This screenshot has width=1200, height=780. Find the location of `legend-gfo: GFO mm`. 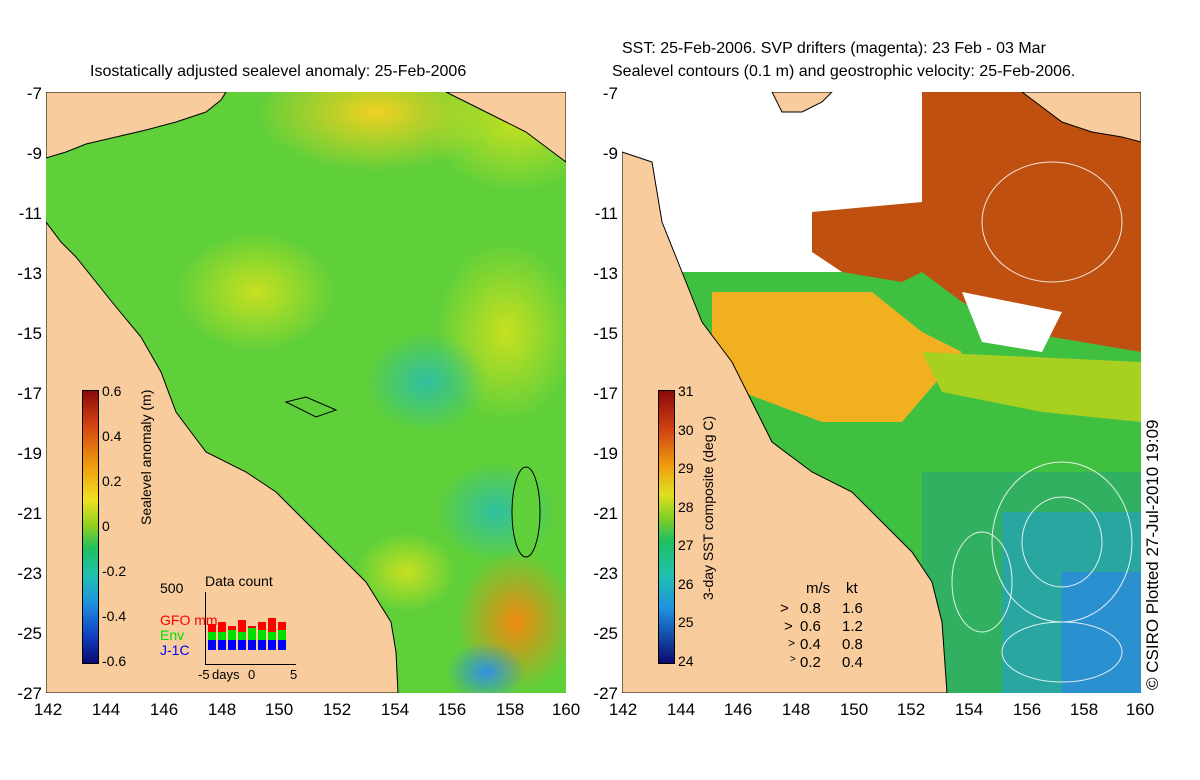

legend-gfo: GFO mm is located at coordinates (189, 620).